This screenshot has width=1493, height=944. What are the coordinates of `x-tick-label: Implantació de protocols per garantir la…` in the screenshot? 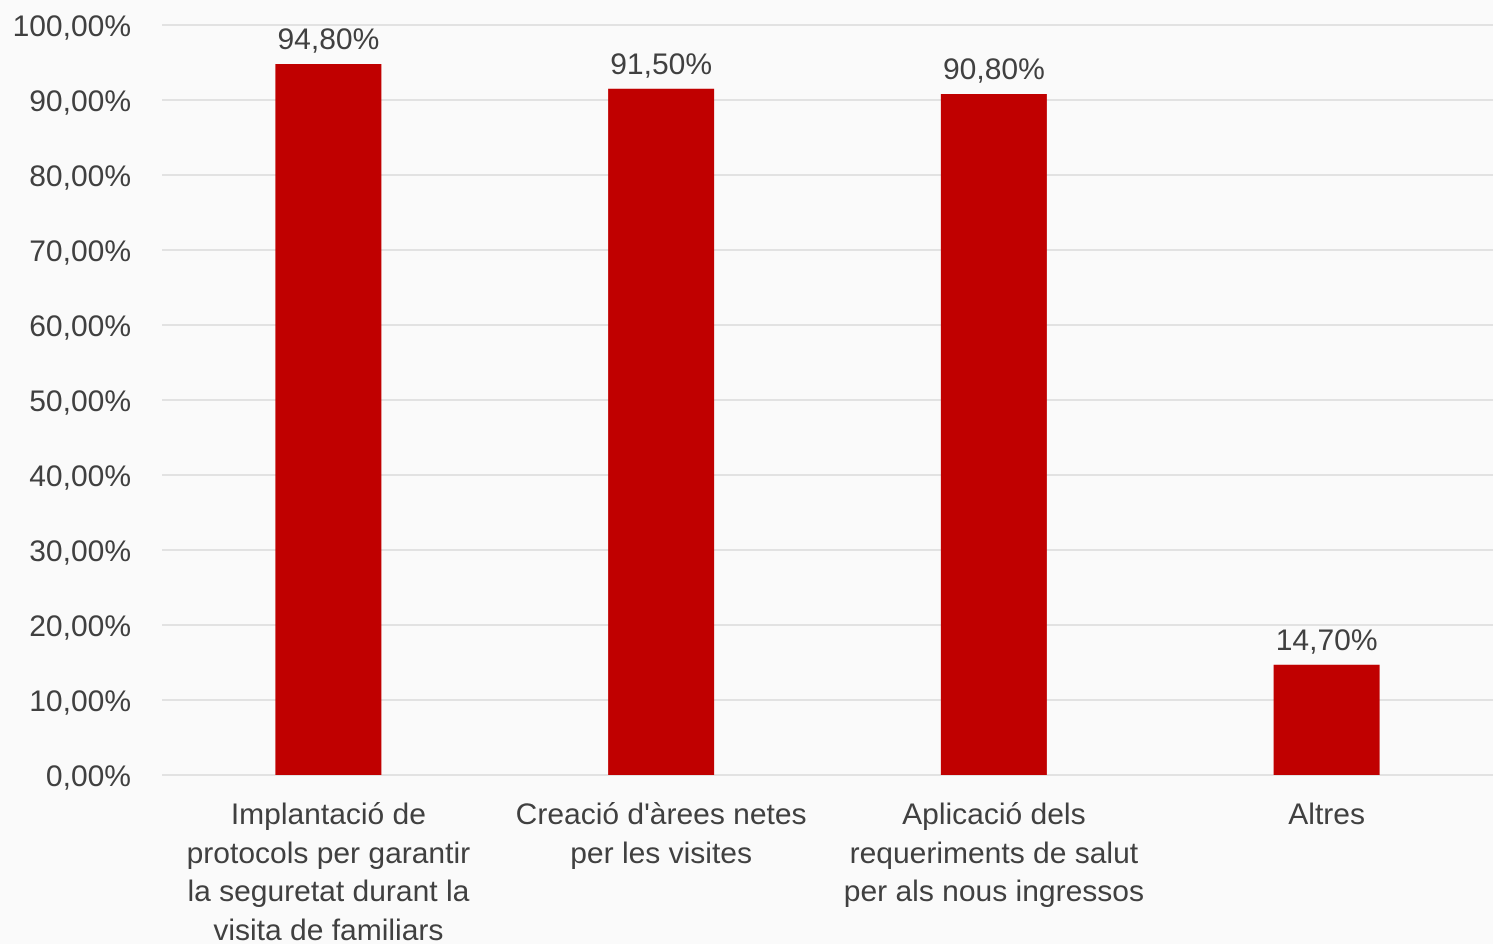 It's located at (328, 871).